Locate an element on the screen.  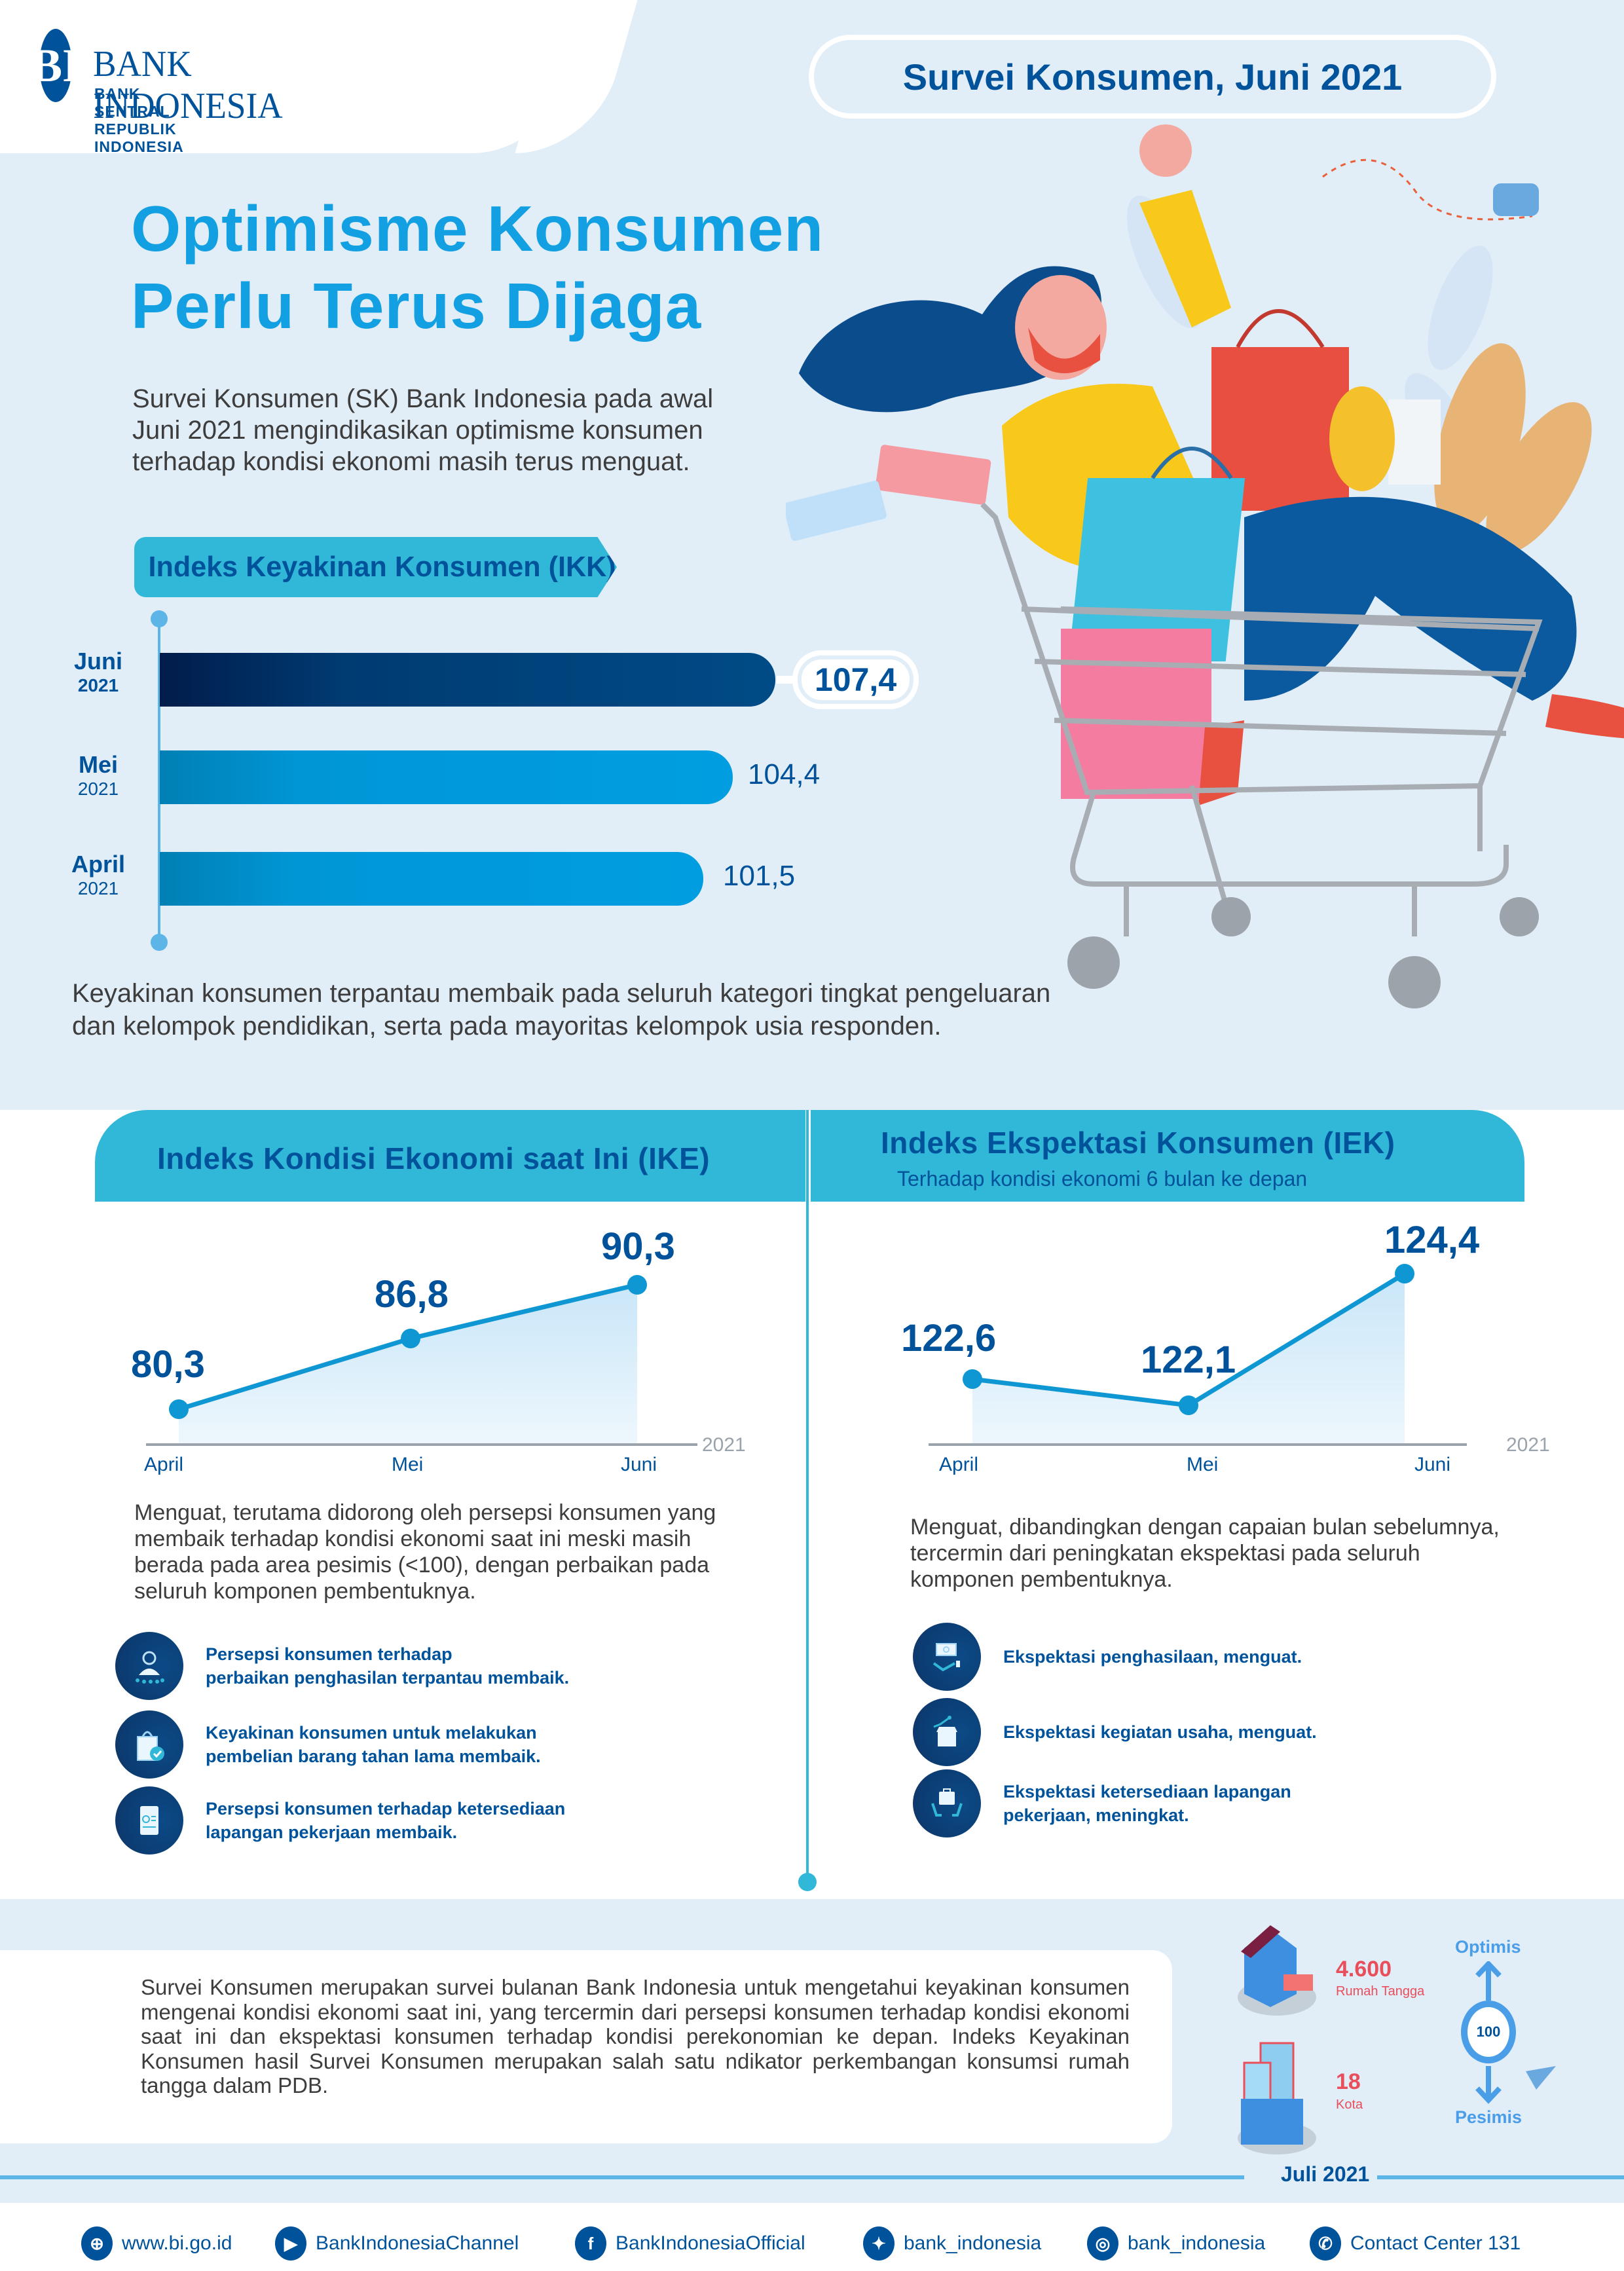
ike-year-label: 2021 is located at coordinates (724, 1445).